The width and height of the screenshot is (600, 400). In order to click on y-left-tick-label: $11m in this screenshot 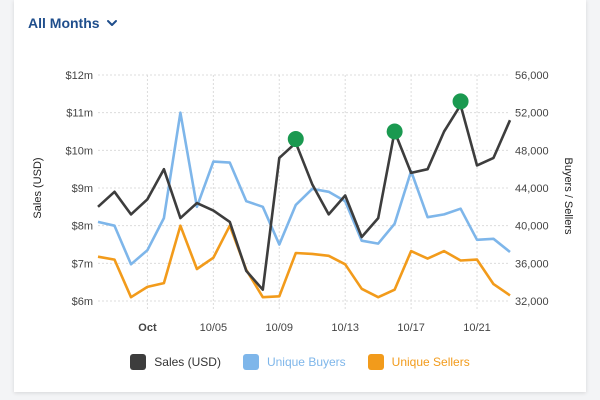, I will do `click(79, 114)`.